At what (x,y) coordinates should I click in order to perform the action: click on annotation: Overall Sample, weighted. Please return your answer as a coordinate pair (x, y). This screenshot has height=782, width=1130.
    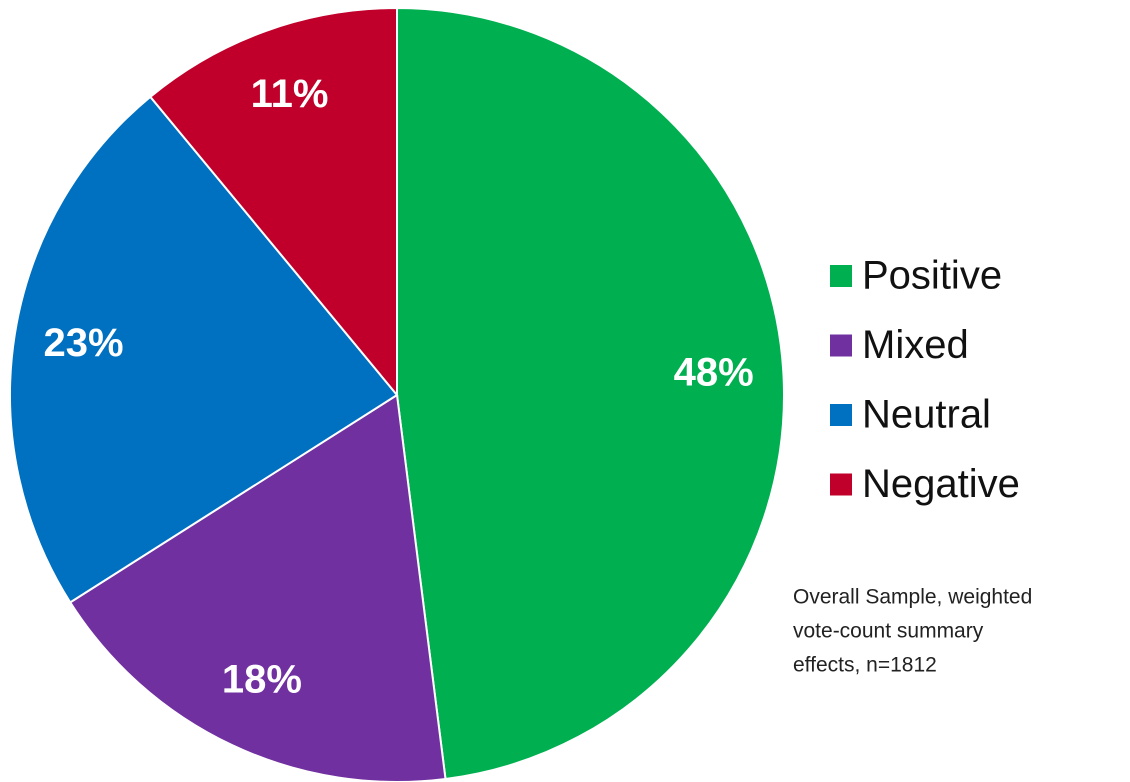
    Looking at the image, I should click on (912, 597).